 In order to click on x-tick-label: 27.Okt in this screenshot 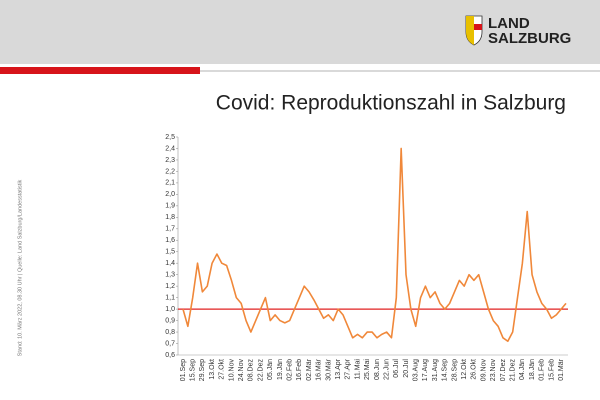, I will do `click(222, 369)`.